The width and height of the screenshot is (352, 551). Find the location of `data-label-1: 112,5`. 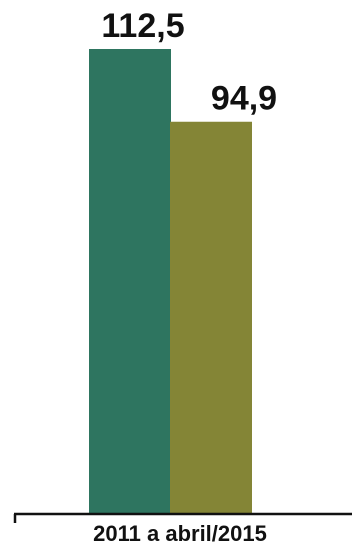

data-label-1: 112,5 is located at coordinates (142, 26).